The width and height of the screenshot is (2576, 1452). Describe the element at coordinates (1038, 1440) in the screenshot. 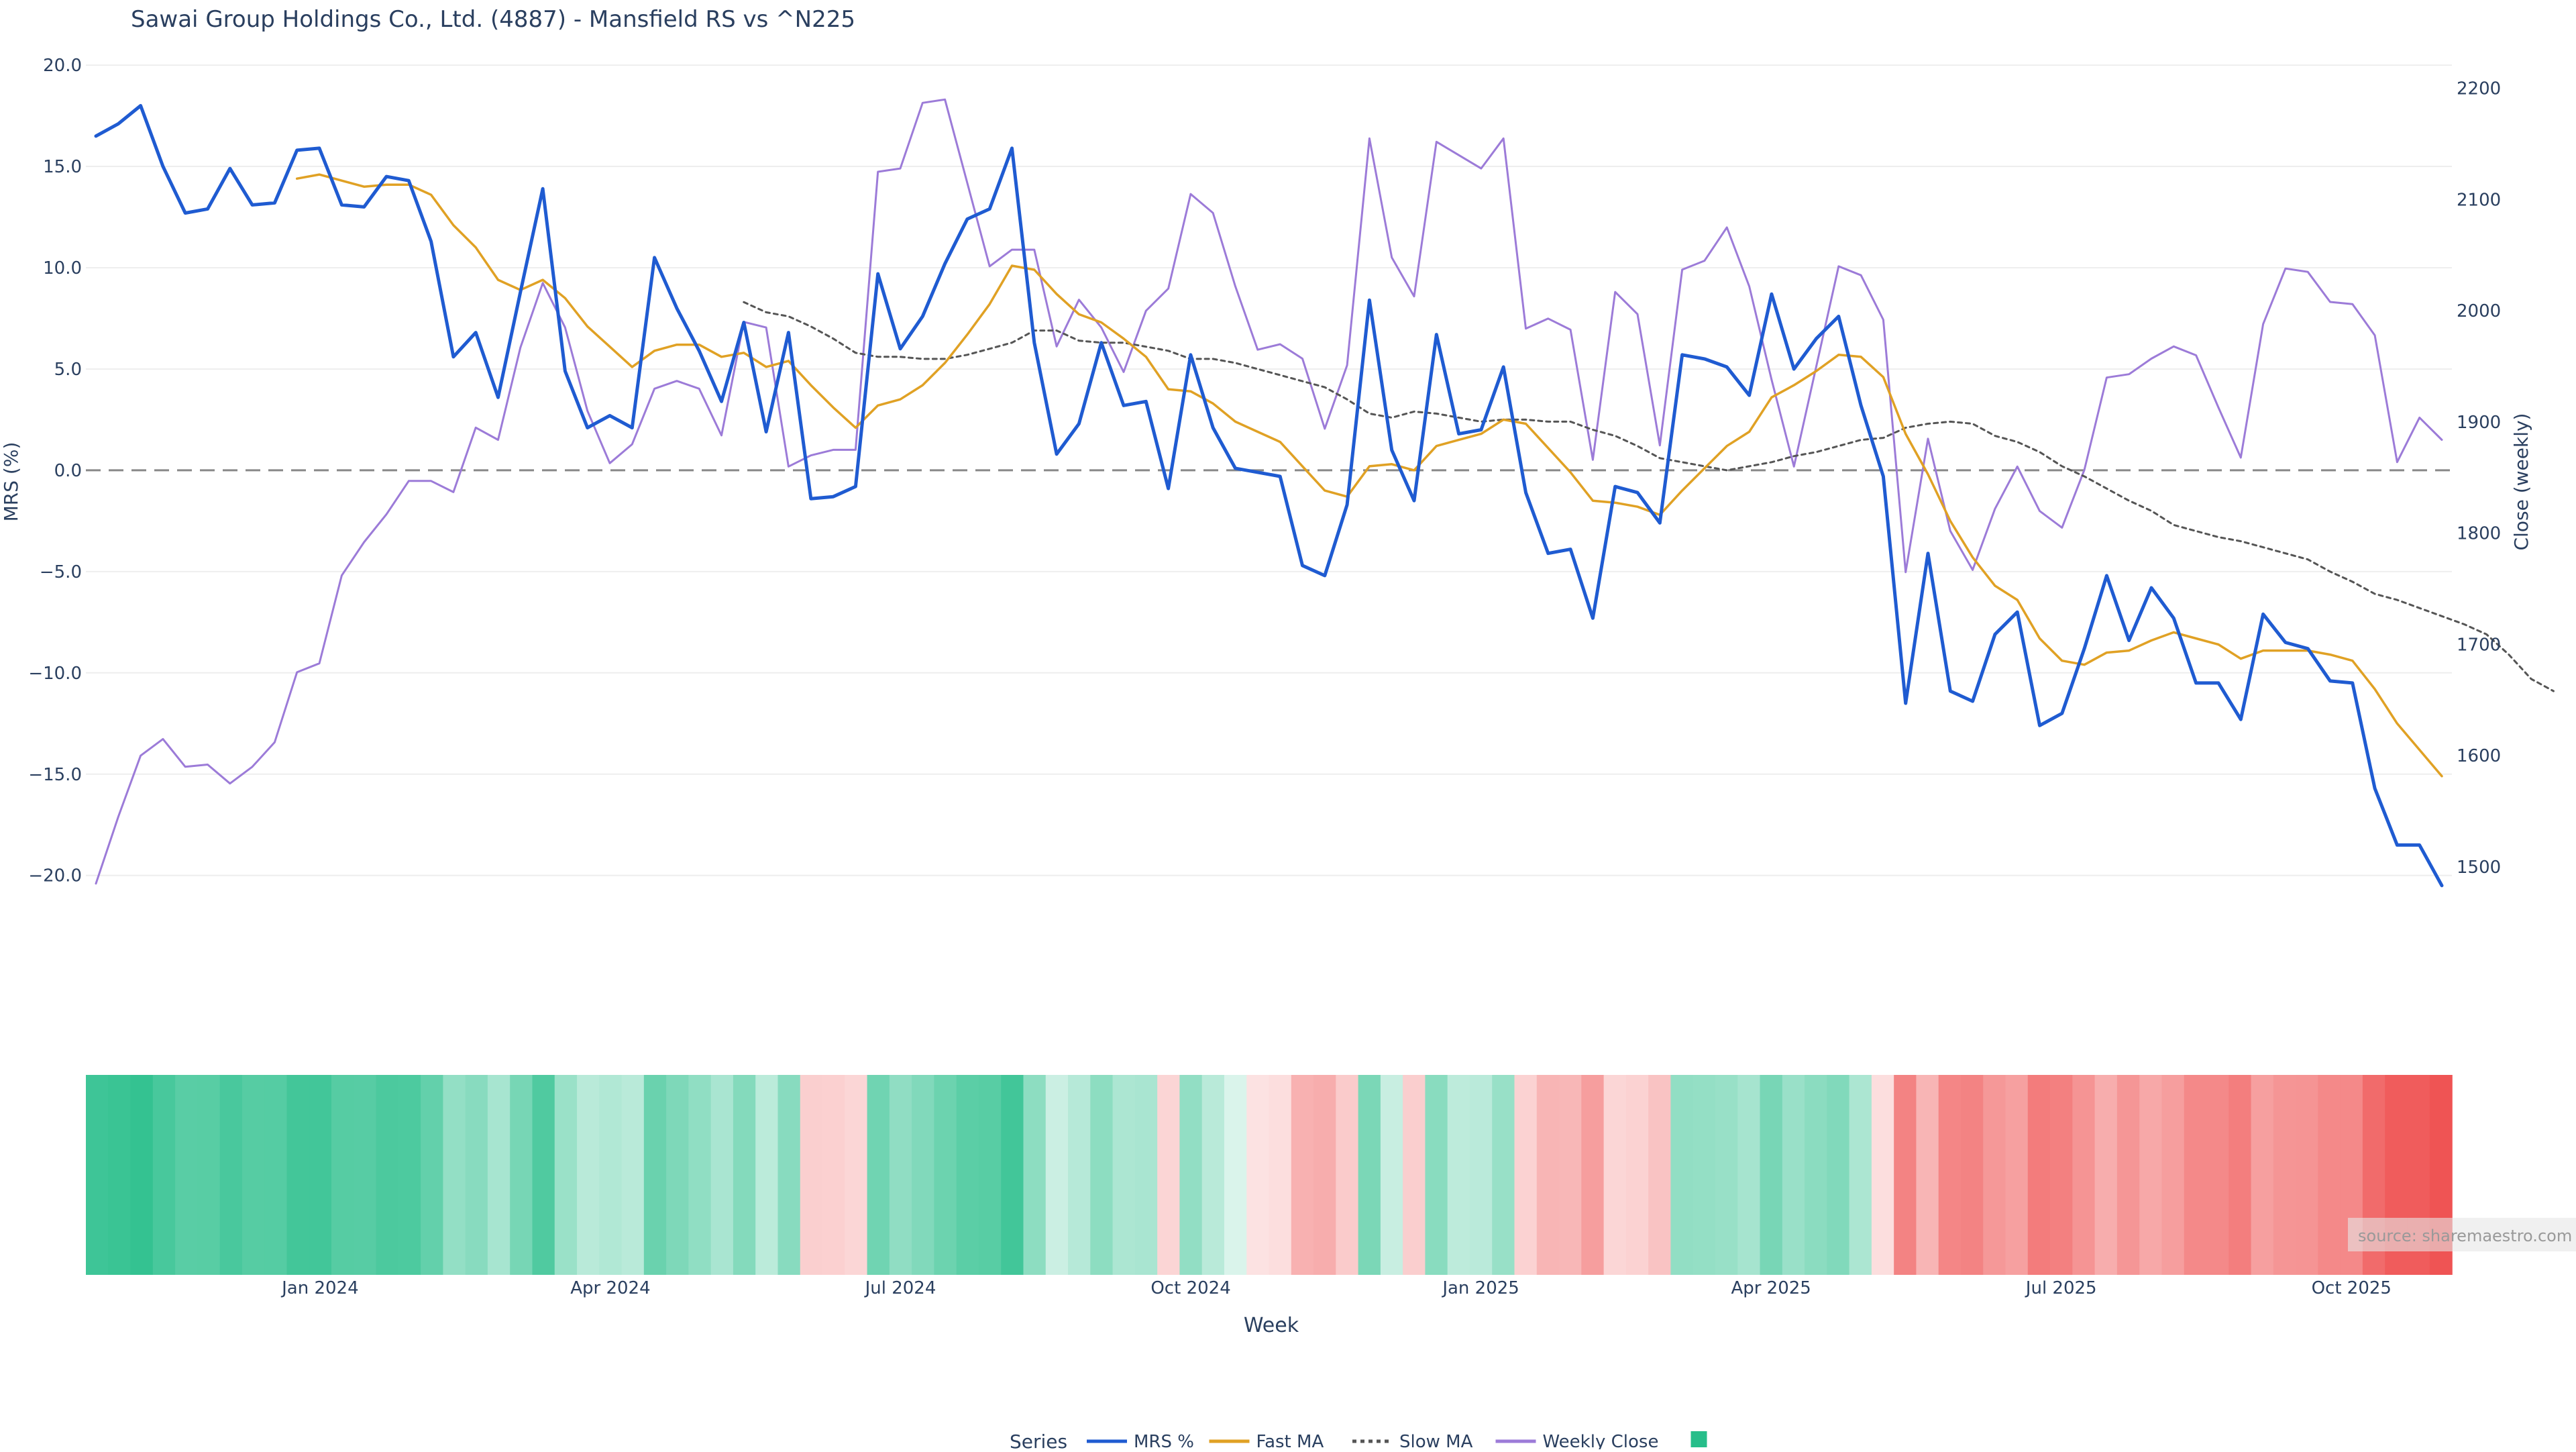

I see `legend-title: Series` at that location.